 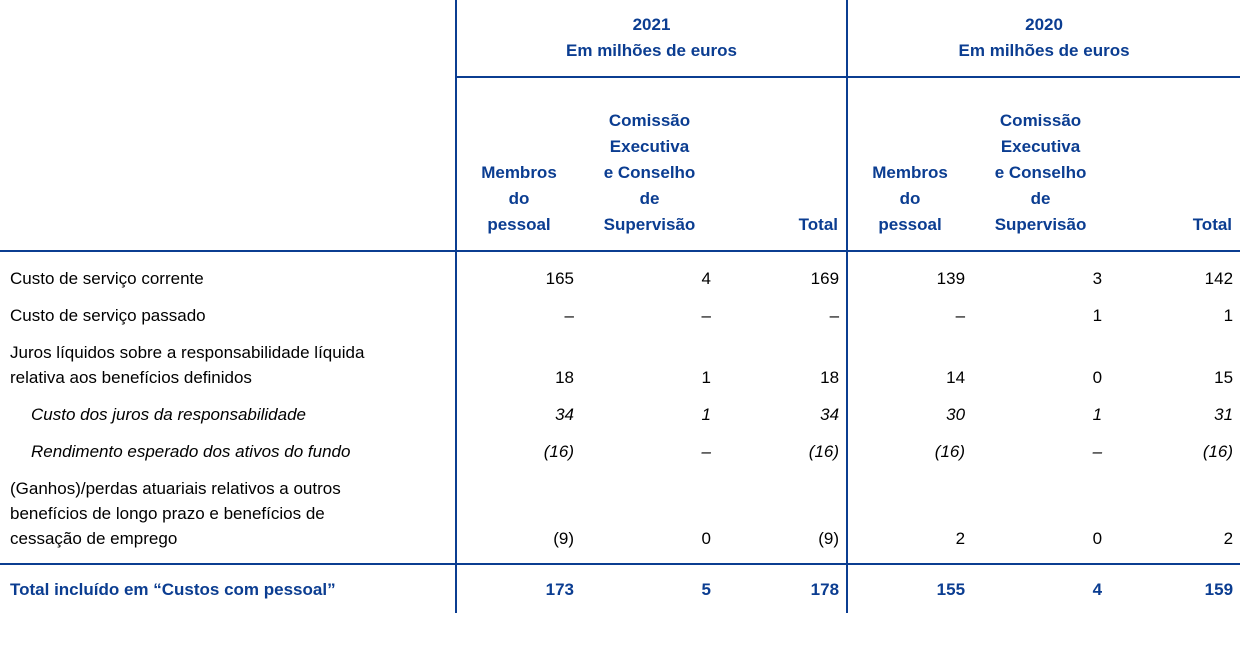 What do you see at coordinates (518, 277) in the screenshot?
I see `cell-value: 165` at bounding box center [518, 277].